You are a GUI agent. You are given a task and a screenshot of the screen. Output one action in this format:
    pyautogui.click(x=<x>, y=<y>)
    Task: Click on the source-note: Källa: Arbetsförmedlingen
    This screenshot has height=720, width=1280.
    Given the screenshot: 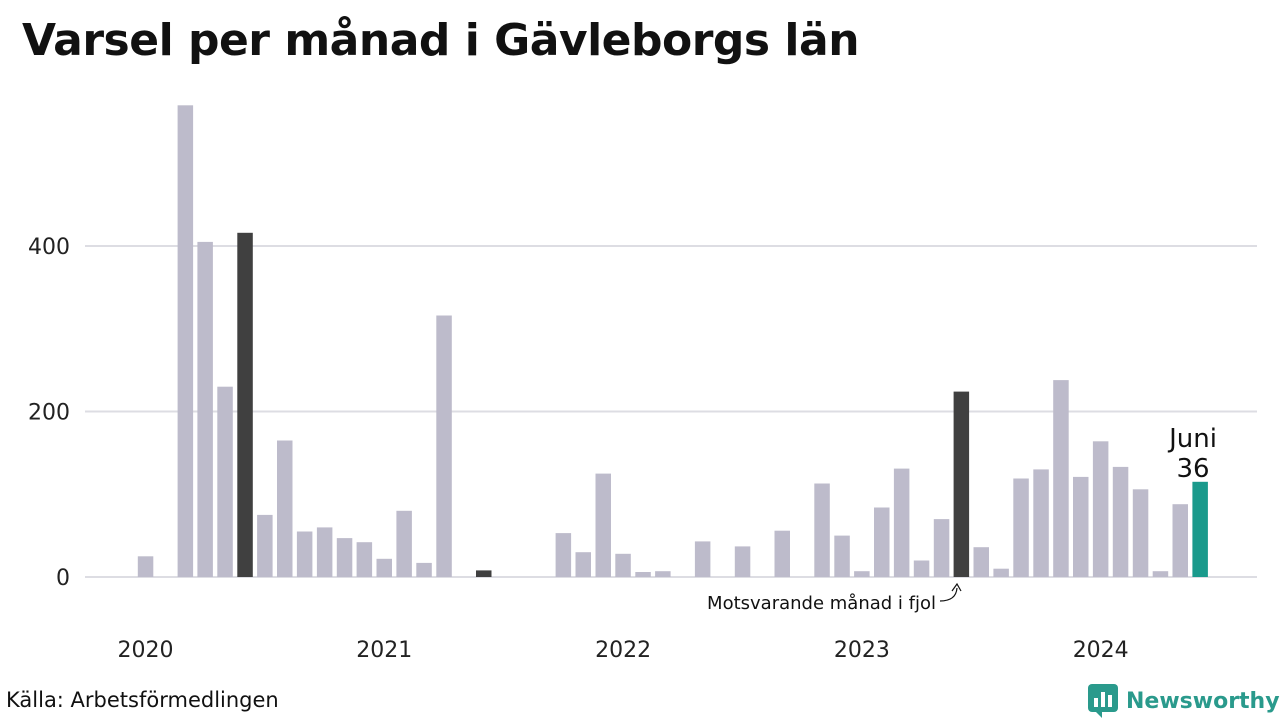 What is the action you would take?
    pyautogui.click(x=142, y=700)
    